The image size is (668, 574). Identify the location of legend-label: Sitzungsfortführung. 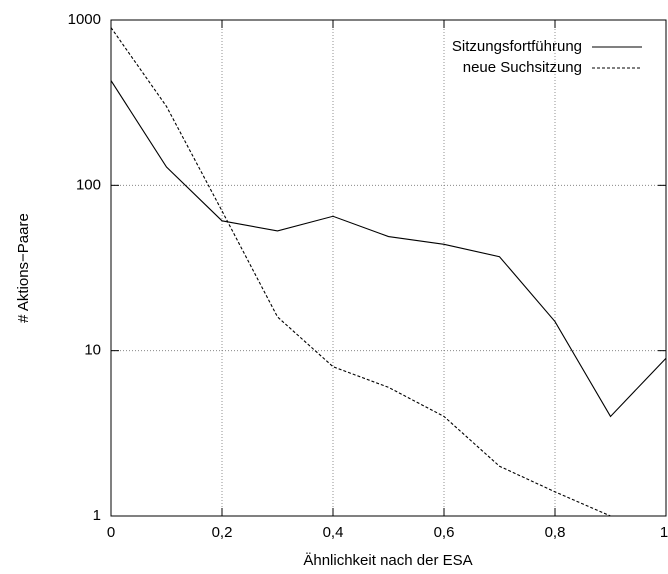
(517, 46).